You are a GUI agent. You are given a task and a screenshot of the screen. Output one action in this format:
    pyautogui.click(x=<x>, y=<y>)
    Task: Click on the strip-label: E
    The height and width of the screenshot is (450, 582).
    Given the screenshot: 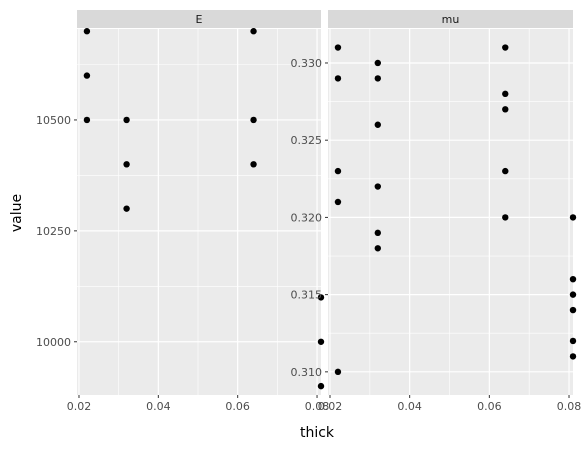 What is the action you would take?
    pyautogui.click(x=199, y=19)
    